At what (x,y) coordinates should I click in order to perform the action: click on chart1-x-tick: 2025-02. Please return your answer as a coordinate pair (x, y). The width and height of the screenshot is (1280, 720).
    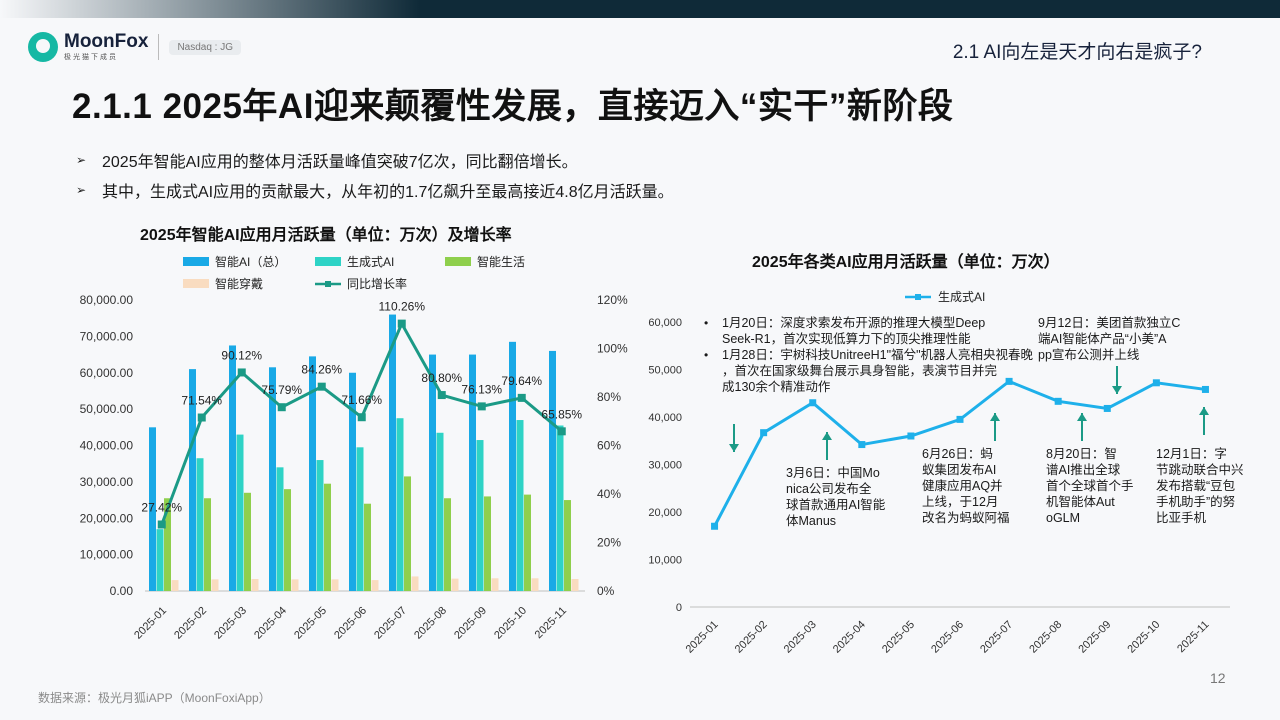
    Looking at the image, I should click on (190, 623).